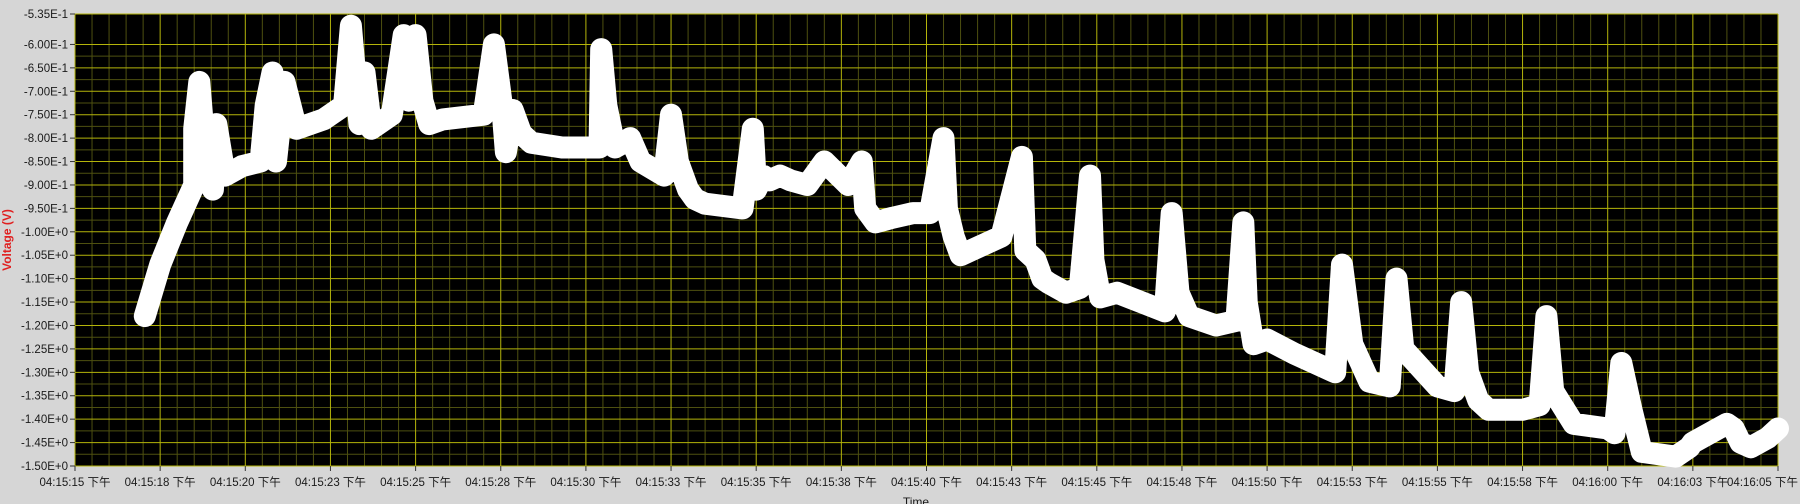 The image size is (1800, 504). I want to click on y-tick-label: -1.45E+0, so click(44, 444).